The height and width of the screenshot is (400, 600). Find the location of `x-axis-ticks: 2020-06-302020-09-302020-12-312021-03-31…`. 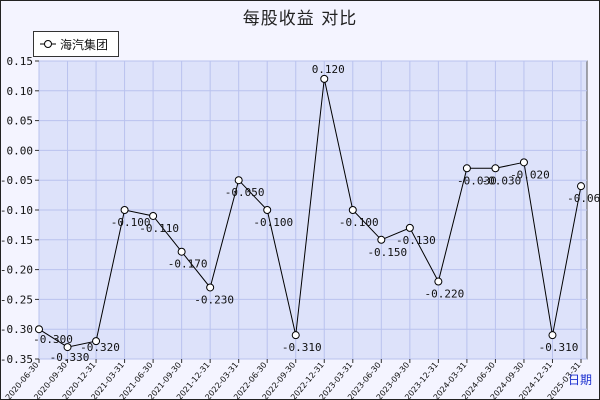

x-axis-ticks: 2020-06-302020-09-302020-12-312021-03-31… is located at coordinates (293, 379).